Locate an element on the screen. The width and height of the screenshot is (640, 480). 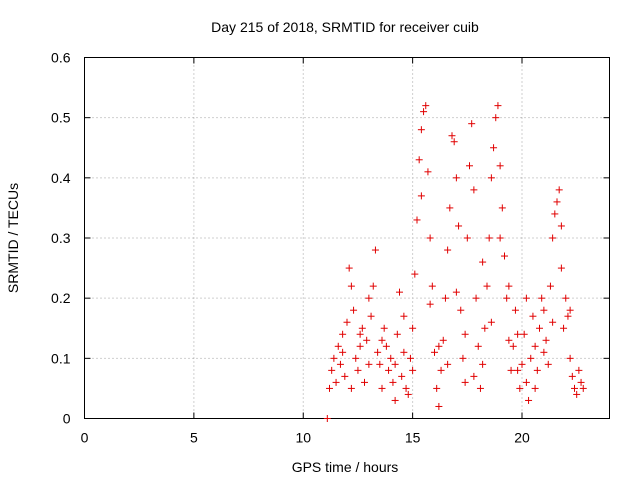
y-tick-label: 0.2 is located at coordinates (61, 298).